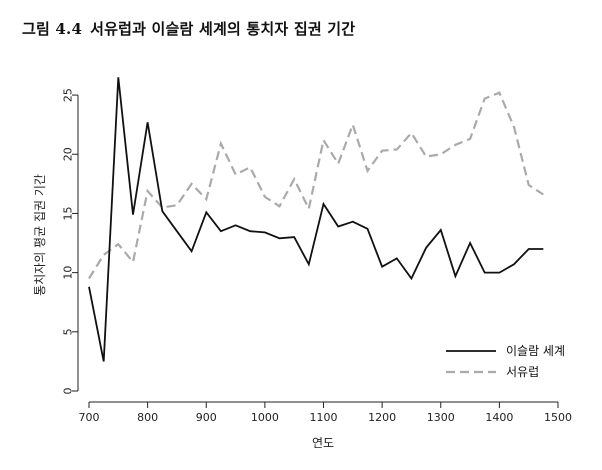 This screenshot has width=602, height=470. I want to click on y-tick-label: 20, so click(68, 154).